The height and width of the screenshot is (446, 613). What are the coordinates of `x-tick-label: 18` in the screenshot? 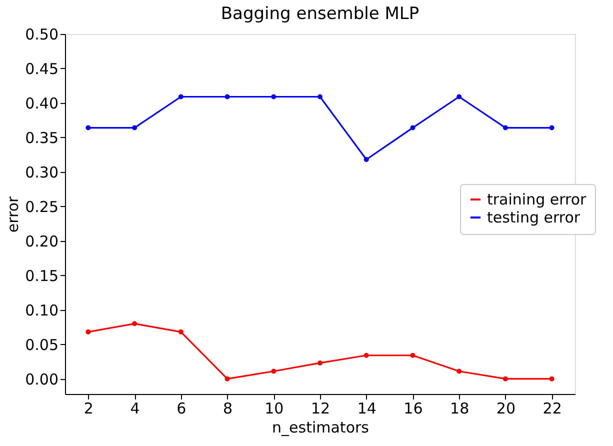 It's located at (460, 409).